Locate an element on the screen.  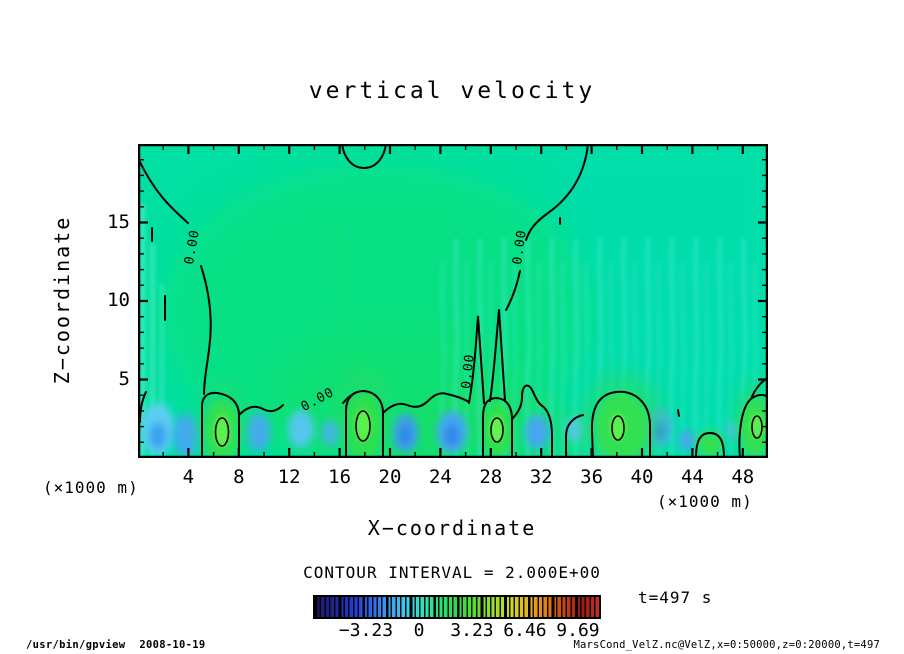
x-tick-label: 12 is located at coordinates (289, 477).